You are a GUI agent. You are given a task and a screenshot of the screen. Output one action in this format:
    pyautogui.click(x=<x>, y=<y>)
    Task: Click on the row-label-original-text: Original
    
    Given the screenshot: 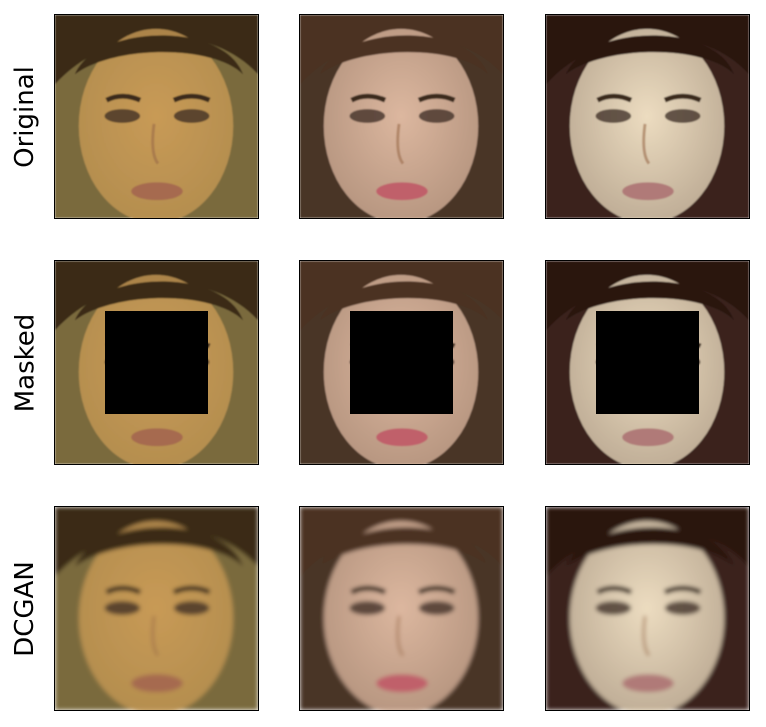 What is the action you would take?
    pyautogui.click(x=25, y=116)
    